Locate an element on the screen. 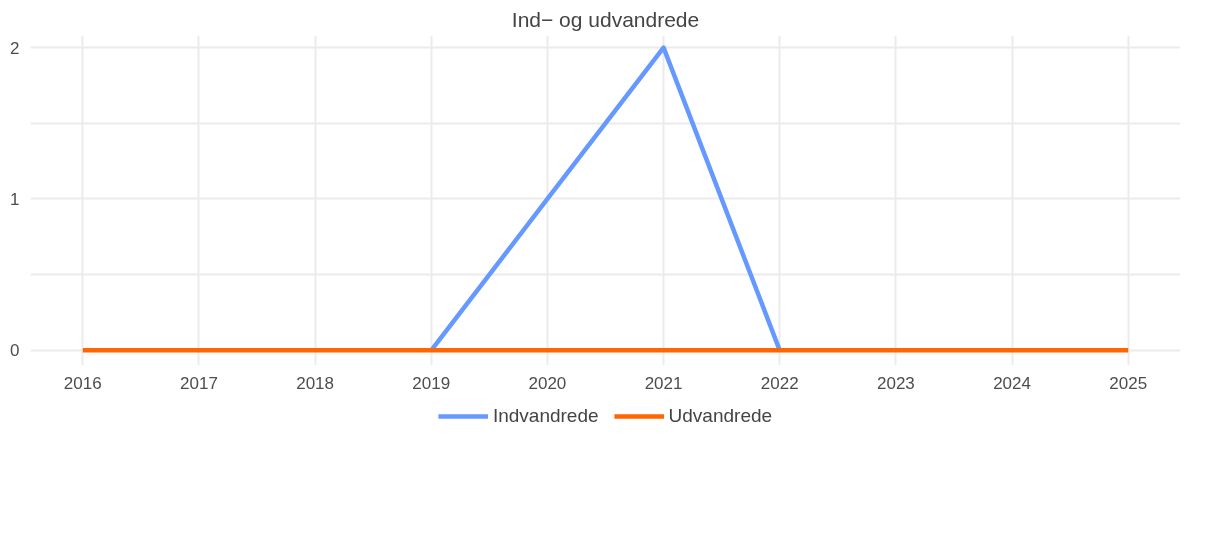 This screenshot has width=1223, height=536. x-tick-label: 2016 is located at coordinates (82, 383).